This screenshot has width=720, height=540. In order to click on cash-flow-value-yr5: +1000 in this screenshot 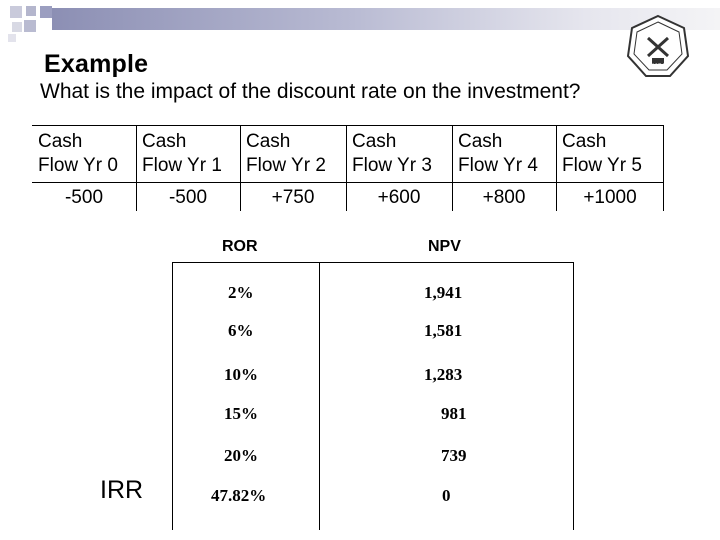, I will do `click(610, 197)`.